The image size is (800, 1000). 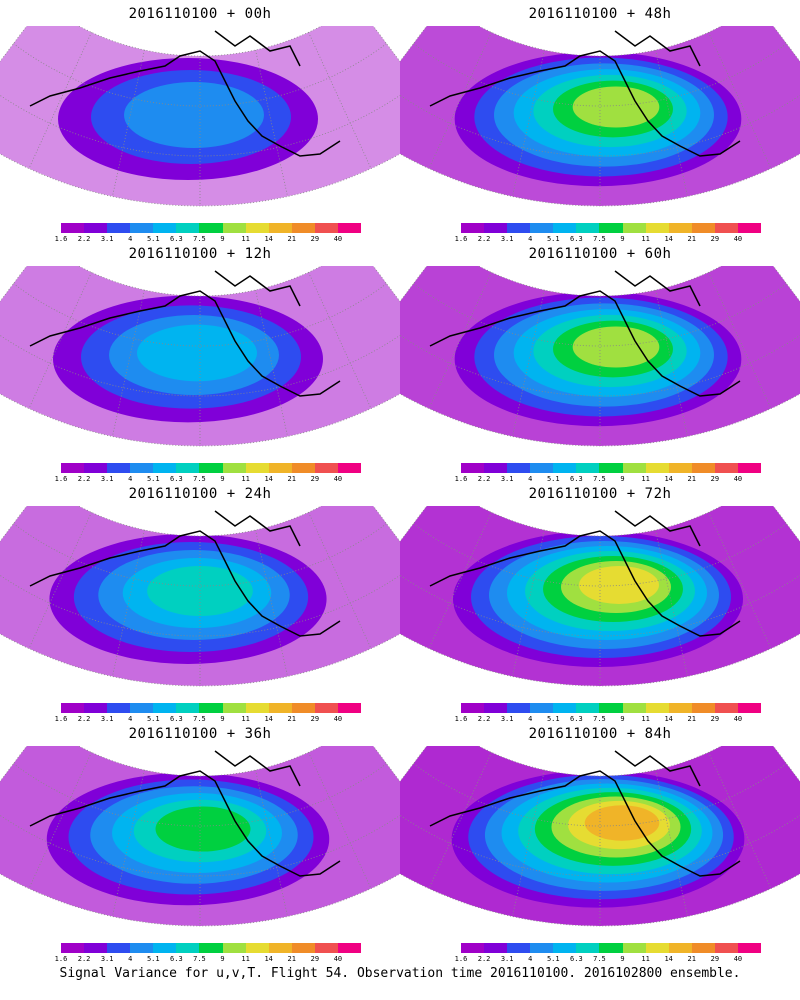 I want to click on panel-title: 2016110100 + 12h, so click(x=200, y=254).